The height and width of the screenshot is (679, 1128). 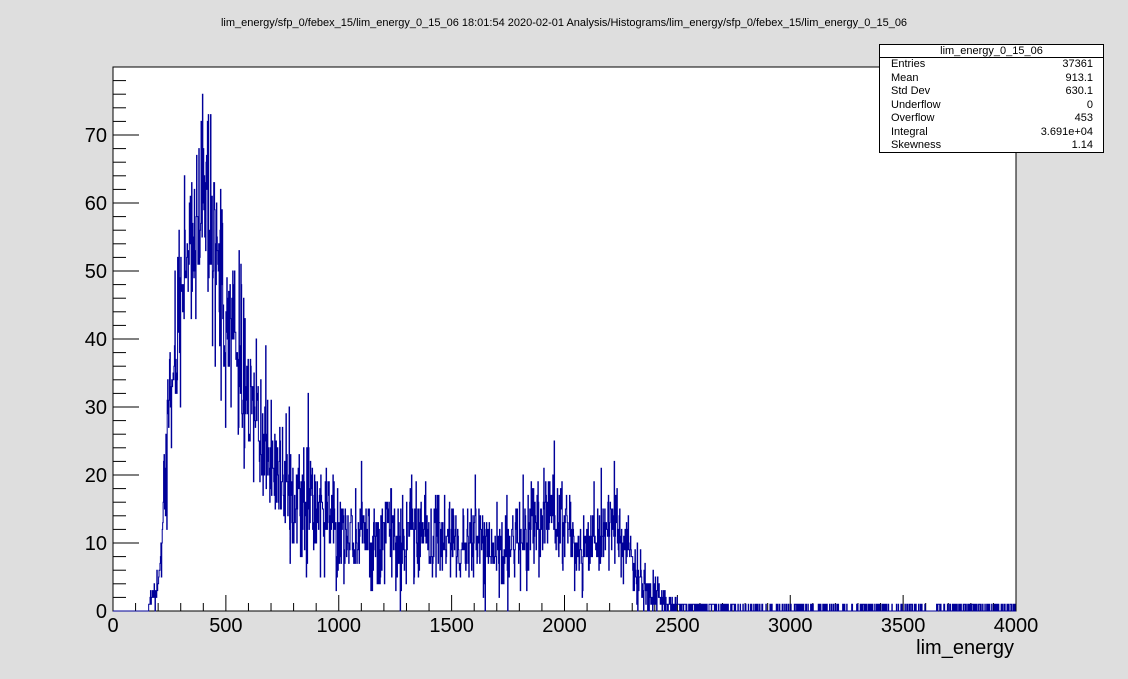 What do you see at coordinates (451, 626) in the screenshot?
I see `x-tick-label: 1500` at bounding box center [451, 626].